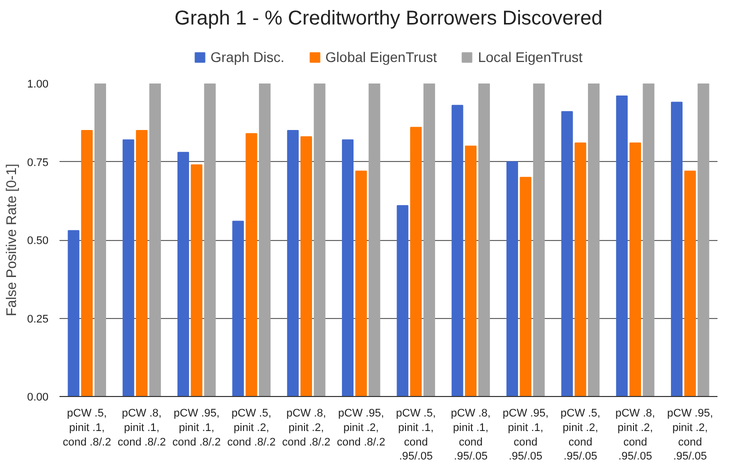 The width and height of the screenshot is (747, 470). I want to click on x-tick-label: pCW .95, pinit .1, cond .95/.05, so click(525, 435).